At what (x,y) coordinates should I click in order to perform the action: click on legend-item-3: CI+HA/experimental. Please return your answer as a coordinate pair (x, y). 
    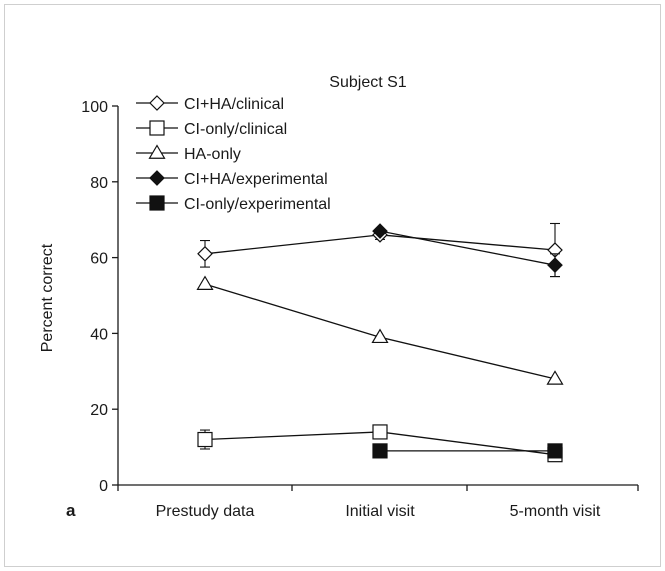
    Looking at the image, I should click on (232, 179).